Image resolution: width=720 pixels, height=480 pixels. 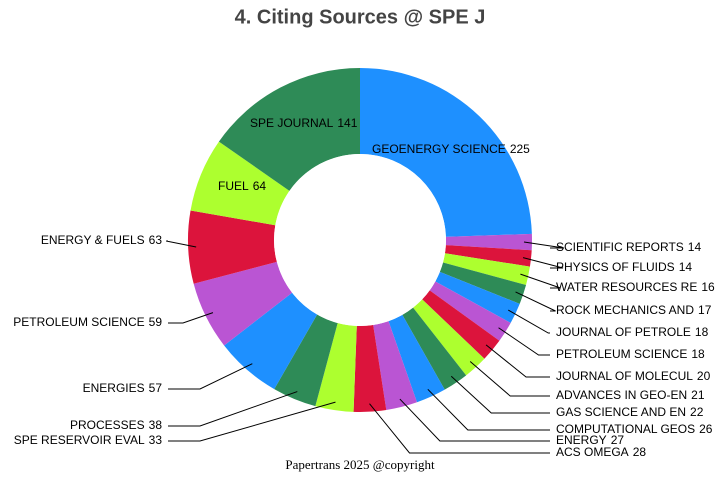 I want to click on slice-label: ENERGY 27, so click(x=590, y=440).